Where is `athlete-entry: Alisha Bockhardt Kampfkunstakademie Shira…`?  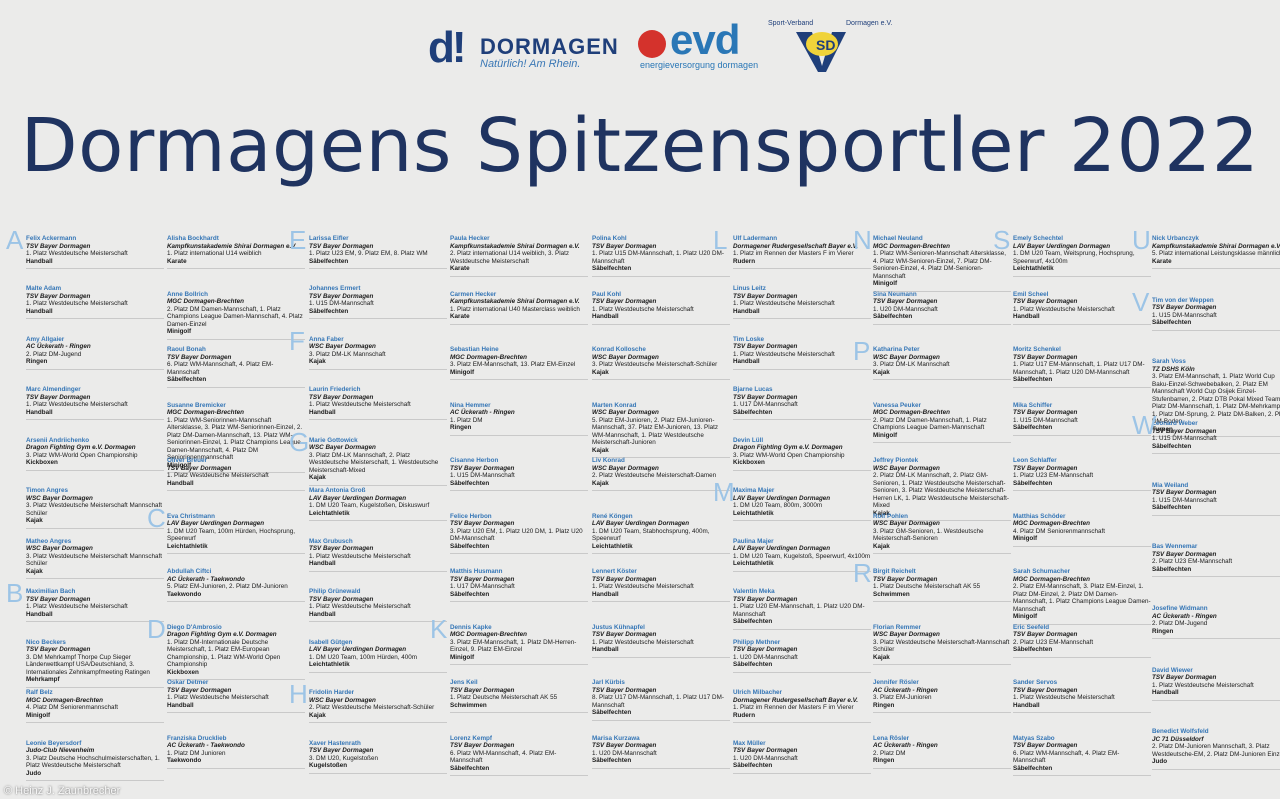 athlete-entry: Alisha Bockhardt Kampfkunstakademie Shira… is located at coordinates (236, 252).